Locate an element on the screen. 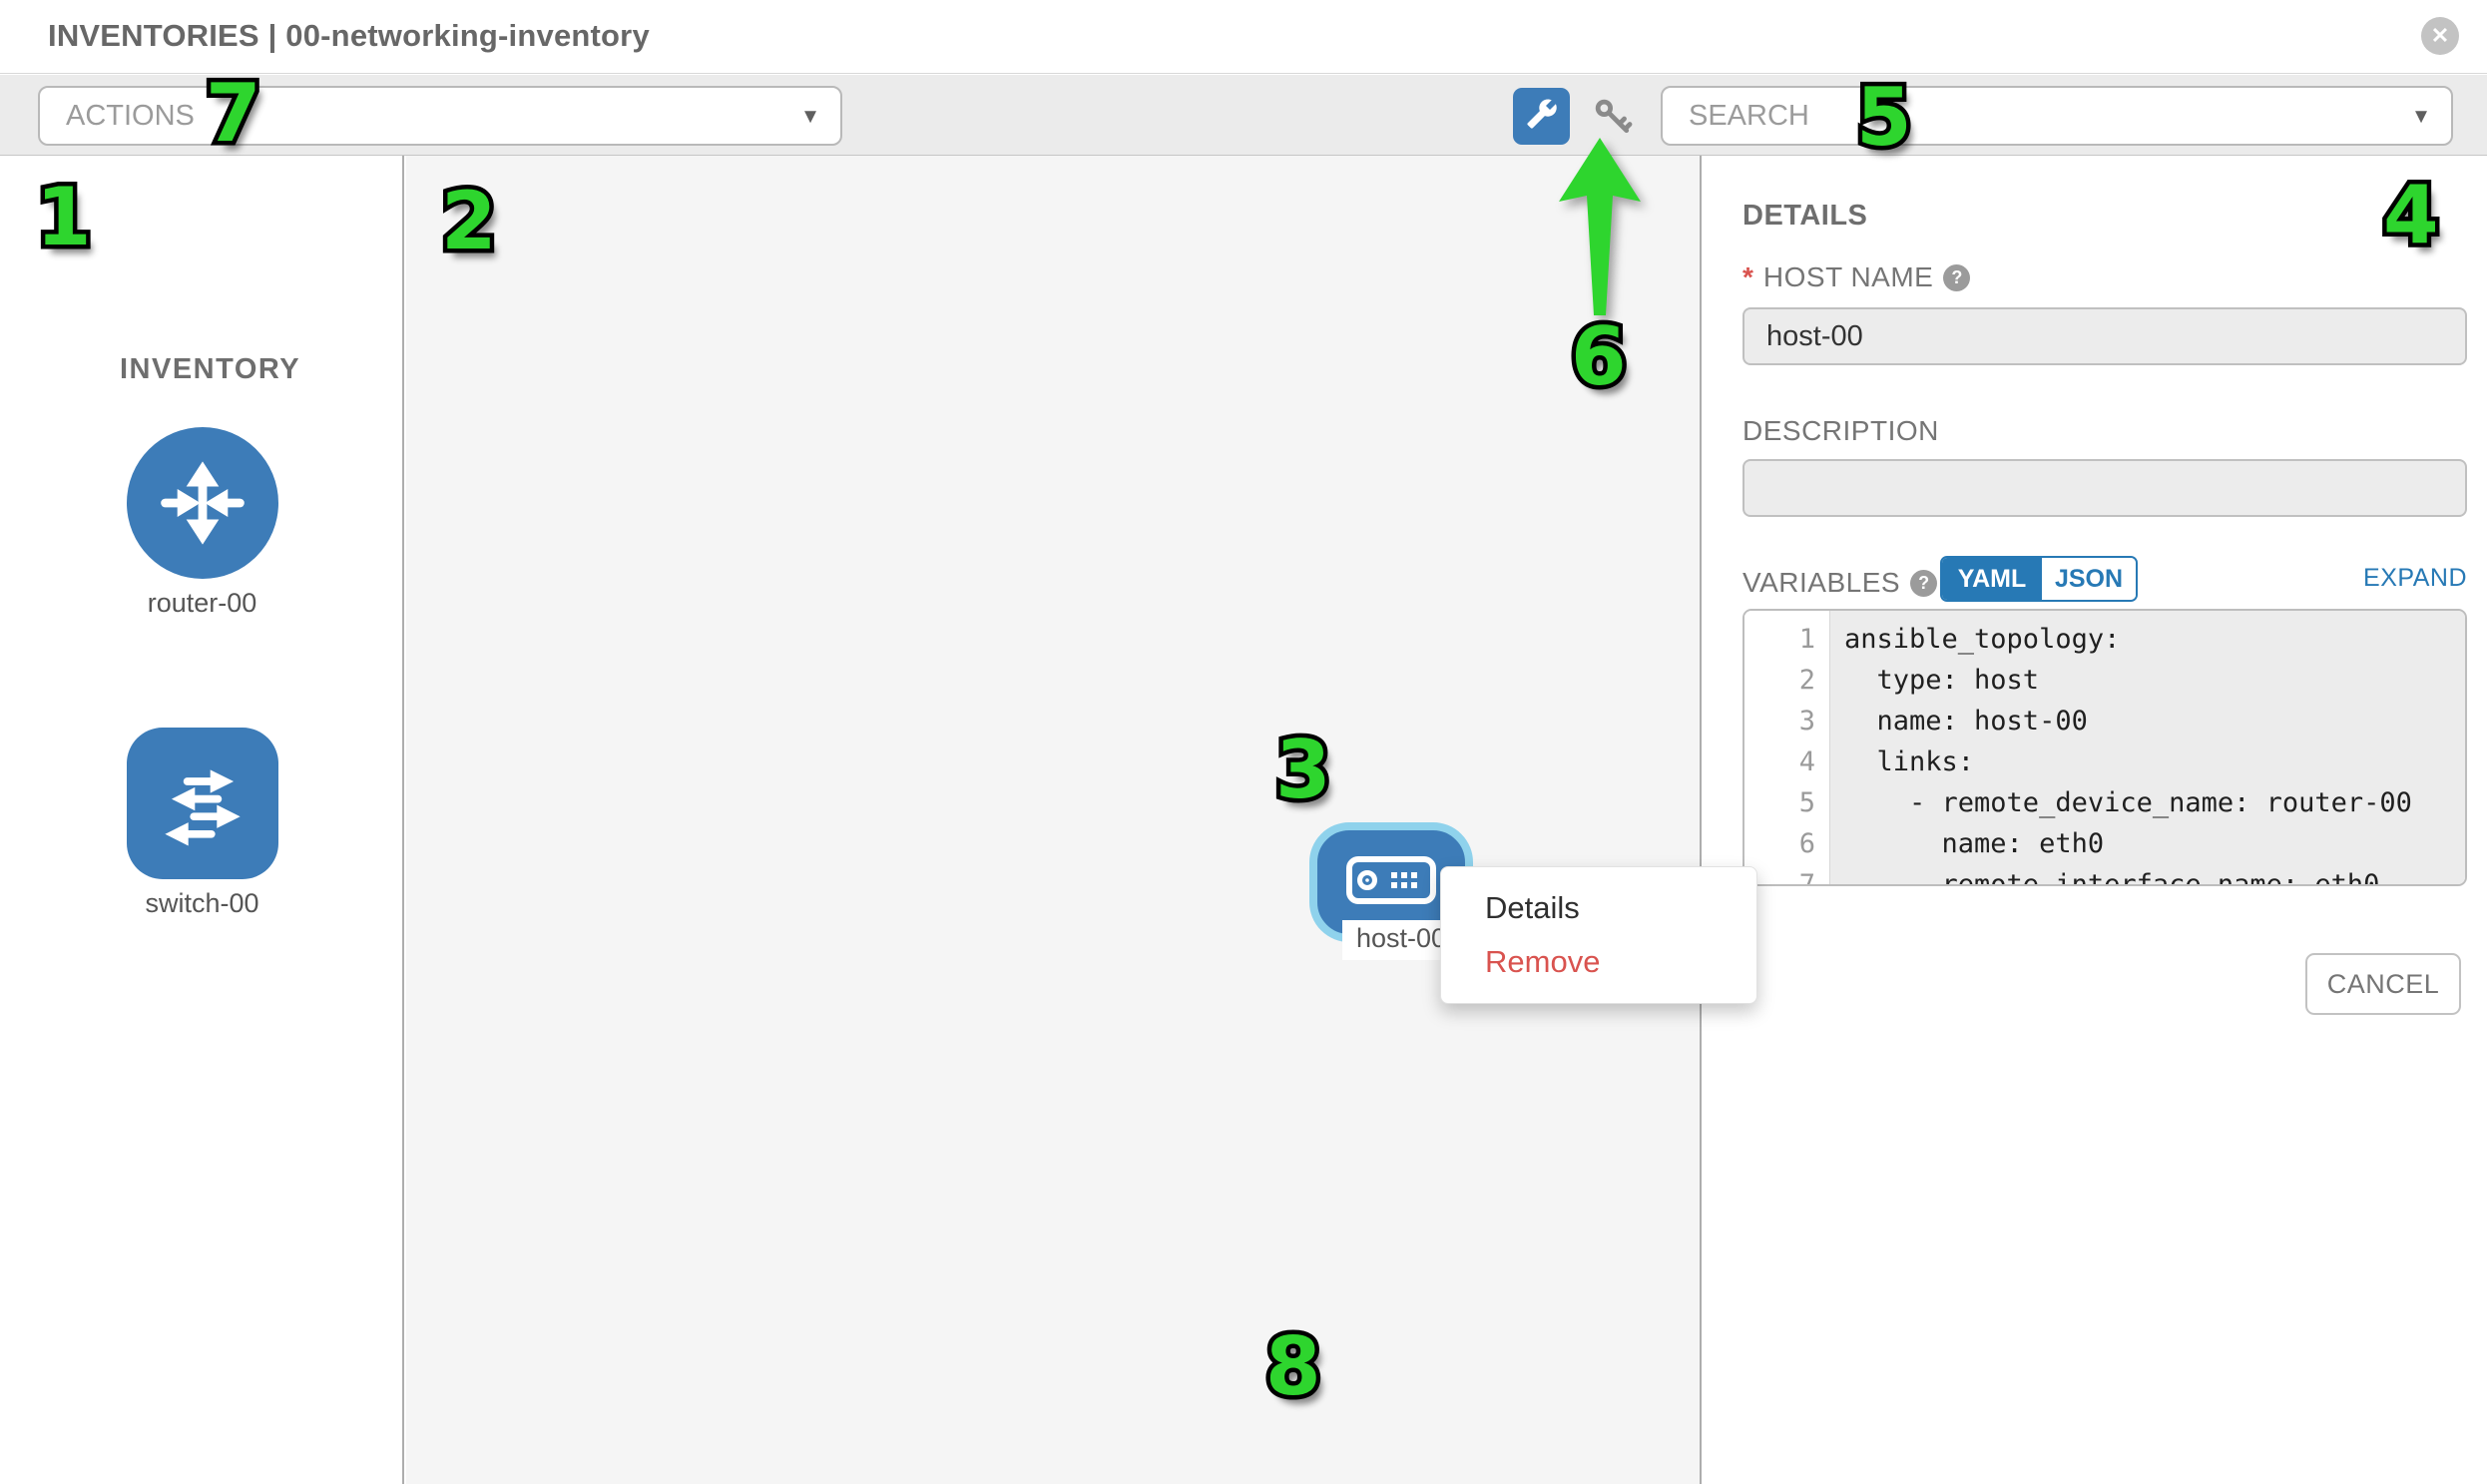 The height and width of the screenshot is (1484, 2487). annotation-7: 7 is located at coordinates (234, 113).